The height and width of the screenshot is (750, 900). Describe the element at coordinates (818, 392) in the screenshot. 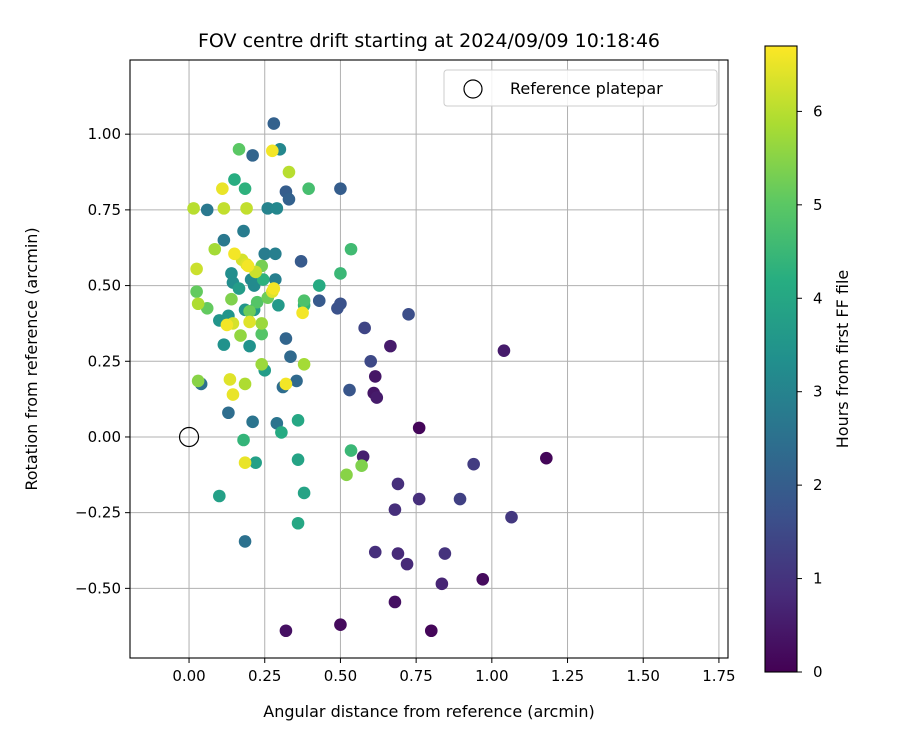

I see `colorbar-tick-label: 3` at that location.